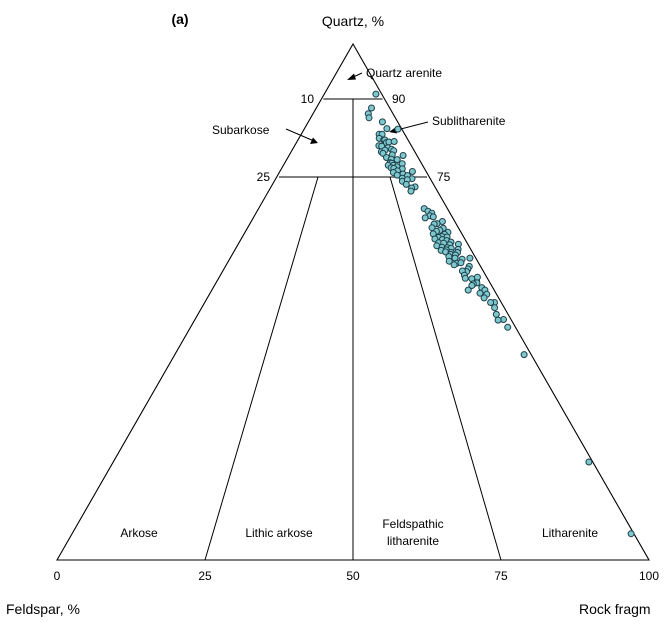  Describe the element at coordinates (615, 609) in the screenshot. I see `apex-label-rock-fragments: Rock fragm` at that location.